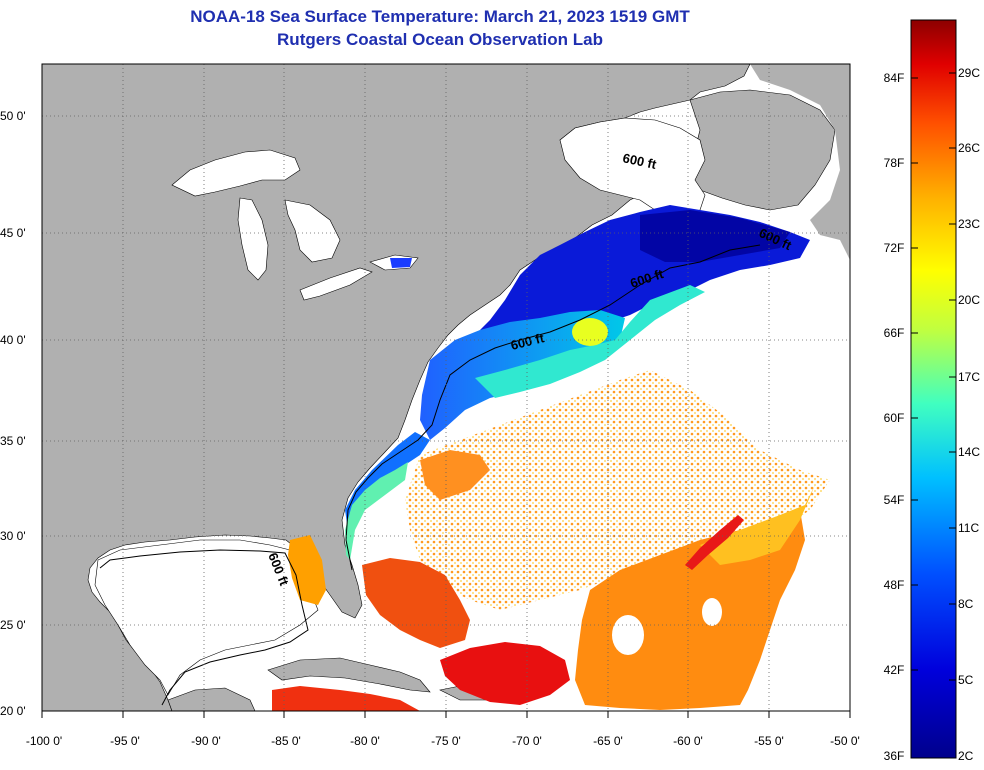  What do you see at coordinates (44, 741) in the screenshot?
I see `lon-label: -100 0'` at bounding box center [44, 741].